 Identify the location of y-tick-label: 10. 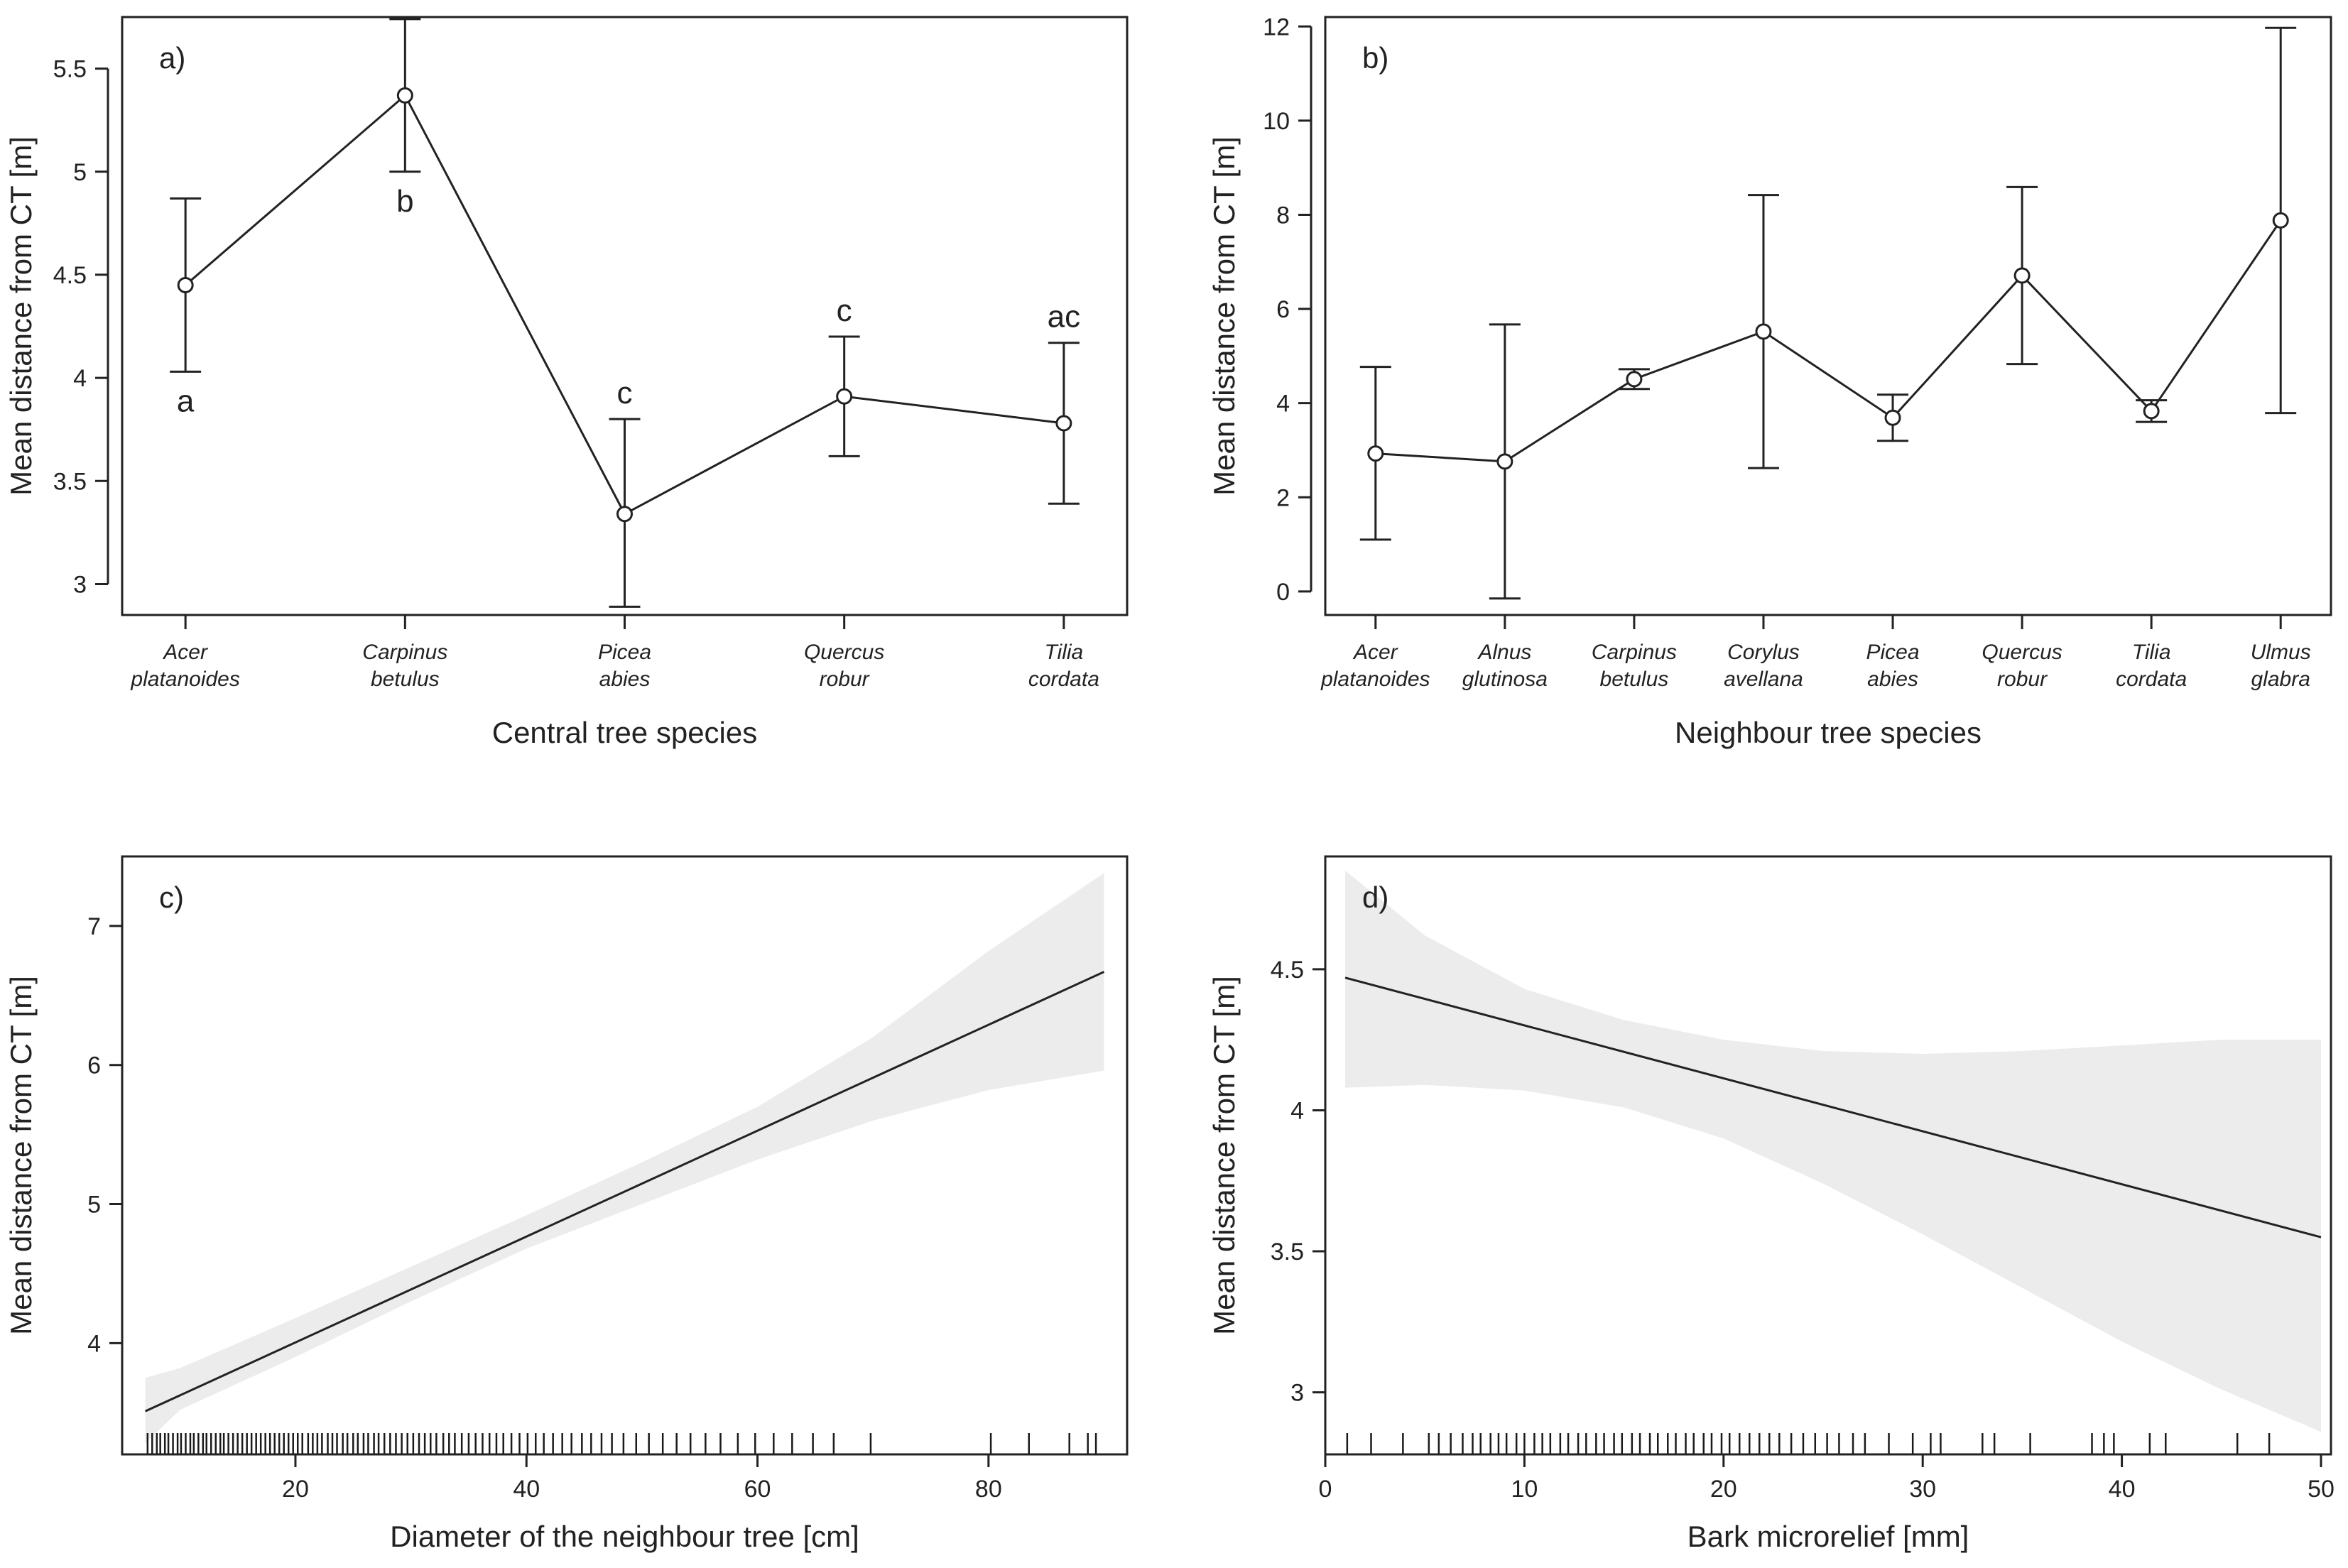
(1276, 122).